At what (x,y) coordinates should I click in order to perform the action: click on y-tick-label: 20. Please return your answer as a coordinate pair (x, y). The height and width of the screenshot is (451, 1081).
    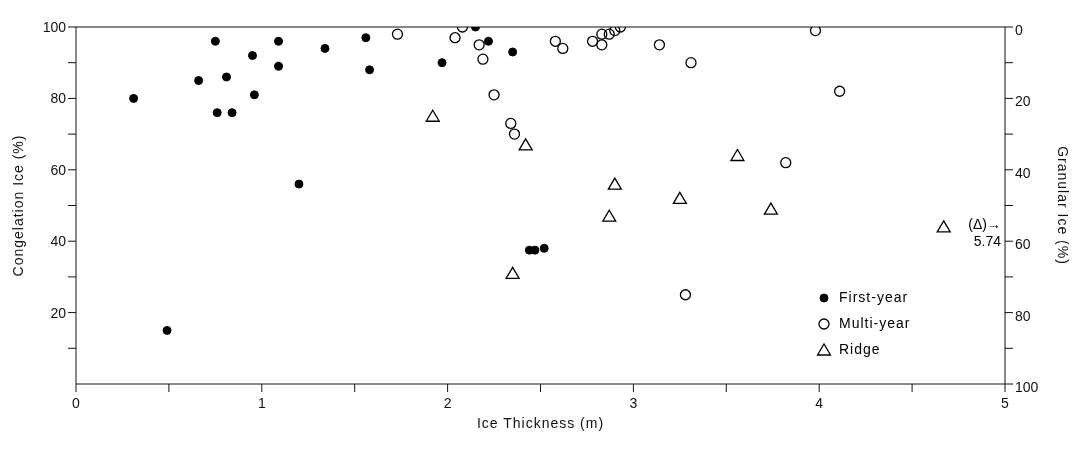
    Looking at the image, I should click on (58, 312).